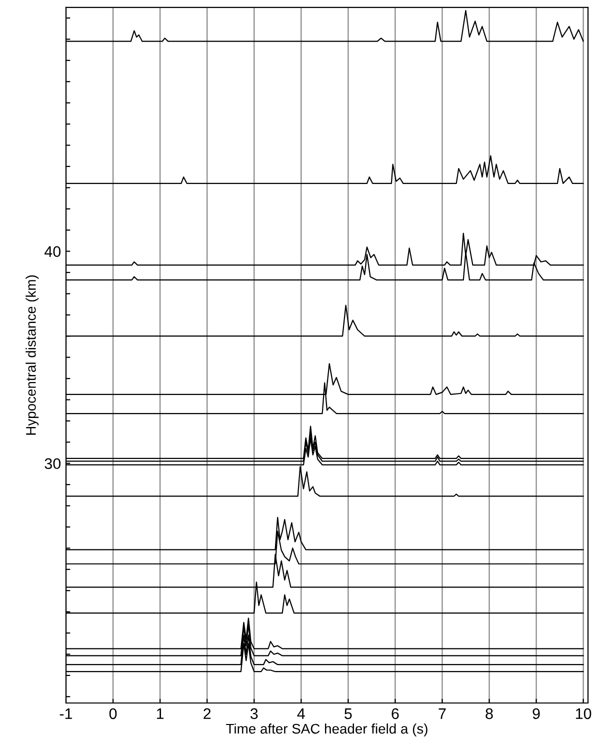  Describe the element at coordinates (327, 729) in the screenshot. I see `x-axis-title: Time after SAC header field a (s)` at that location.